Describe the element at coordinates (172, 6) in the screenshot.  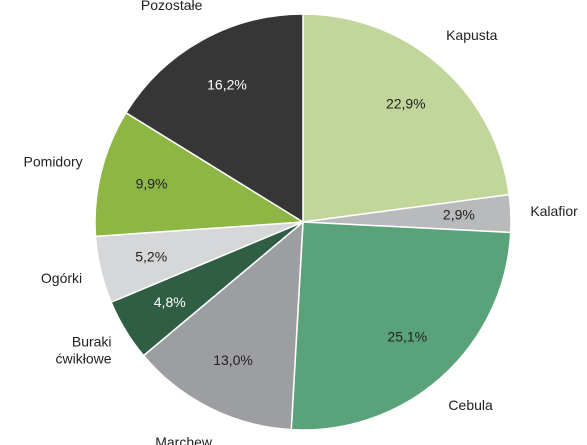
I see `category-label: Pozostałe` at that location.